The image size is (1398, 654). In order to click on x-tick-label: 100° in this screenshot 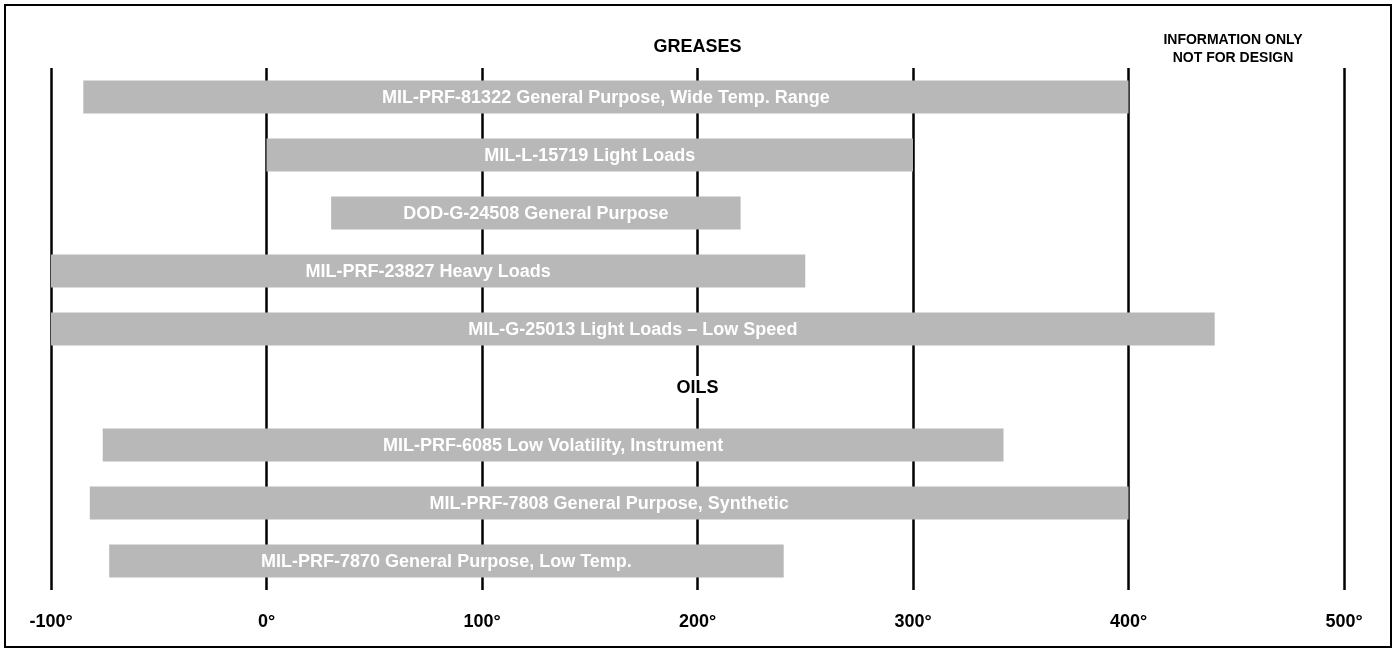, I will do `click(482, 621)`.